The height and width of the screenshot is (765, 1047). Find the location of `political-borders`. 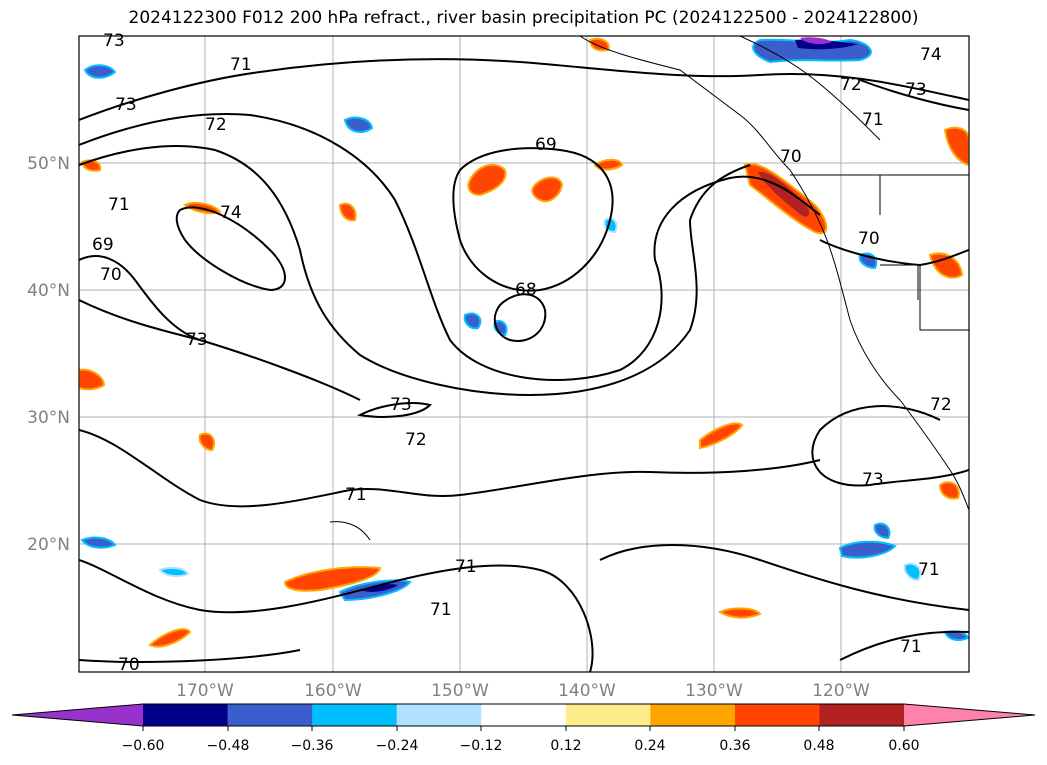

political-borders is located at coordinates (879, 252).